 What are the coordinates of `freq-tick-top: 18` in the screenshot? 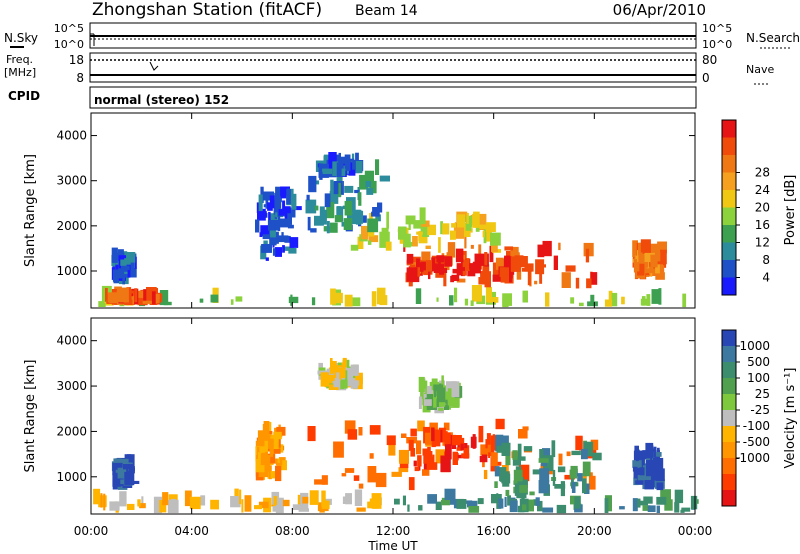 It's located at (76, 60).